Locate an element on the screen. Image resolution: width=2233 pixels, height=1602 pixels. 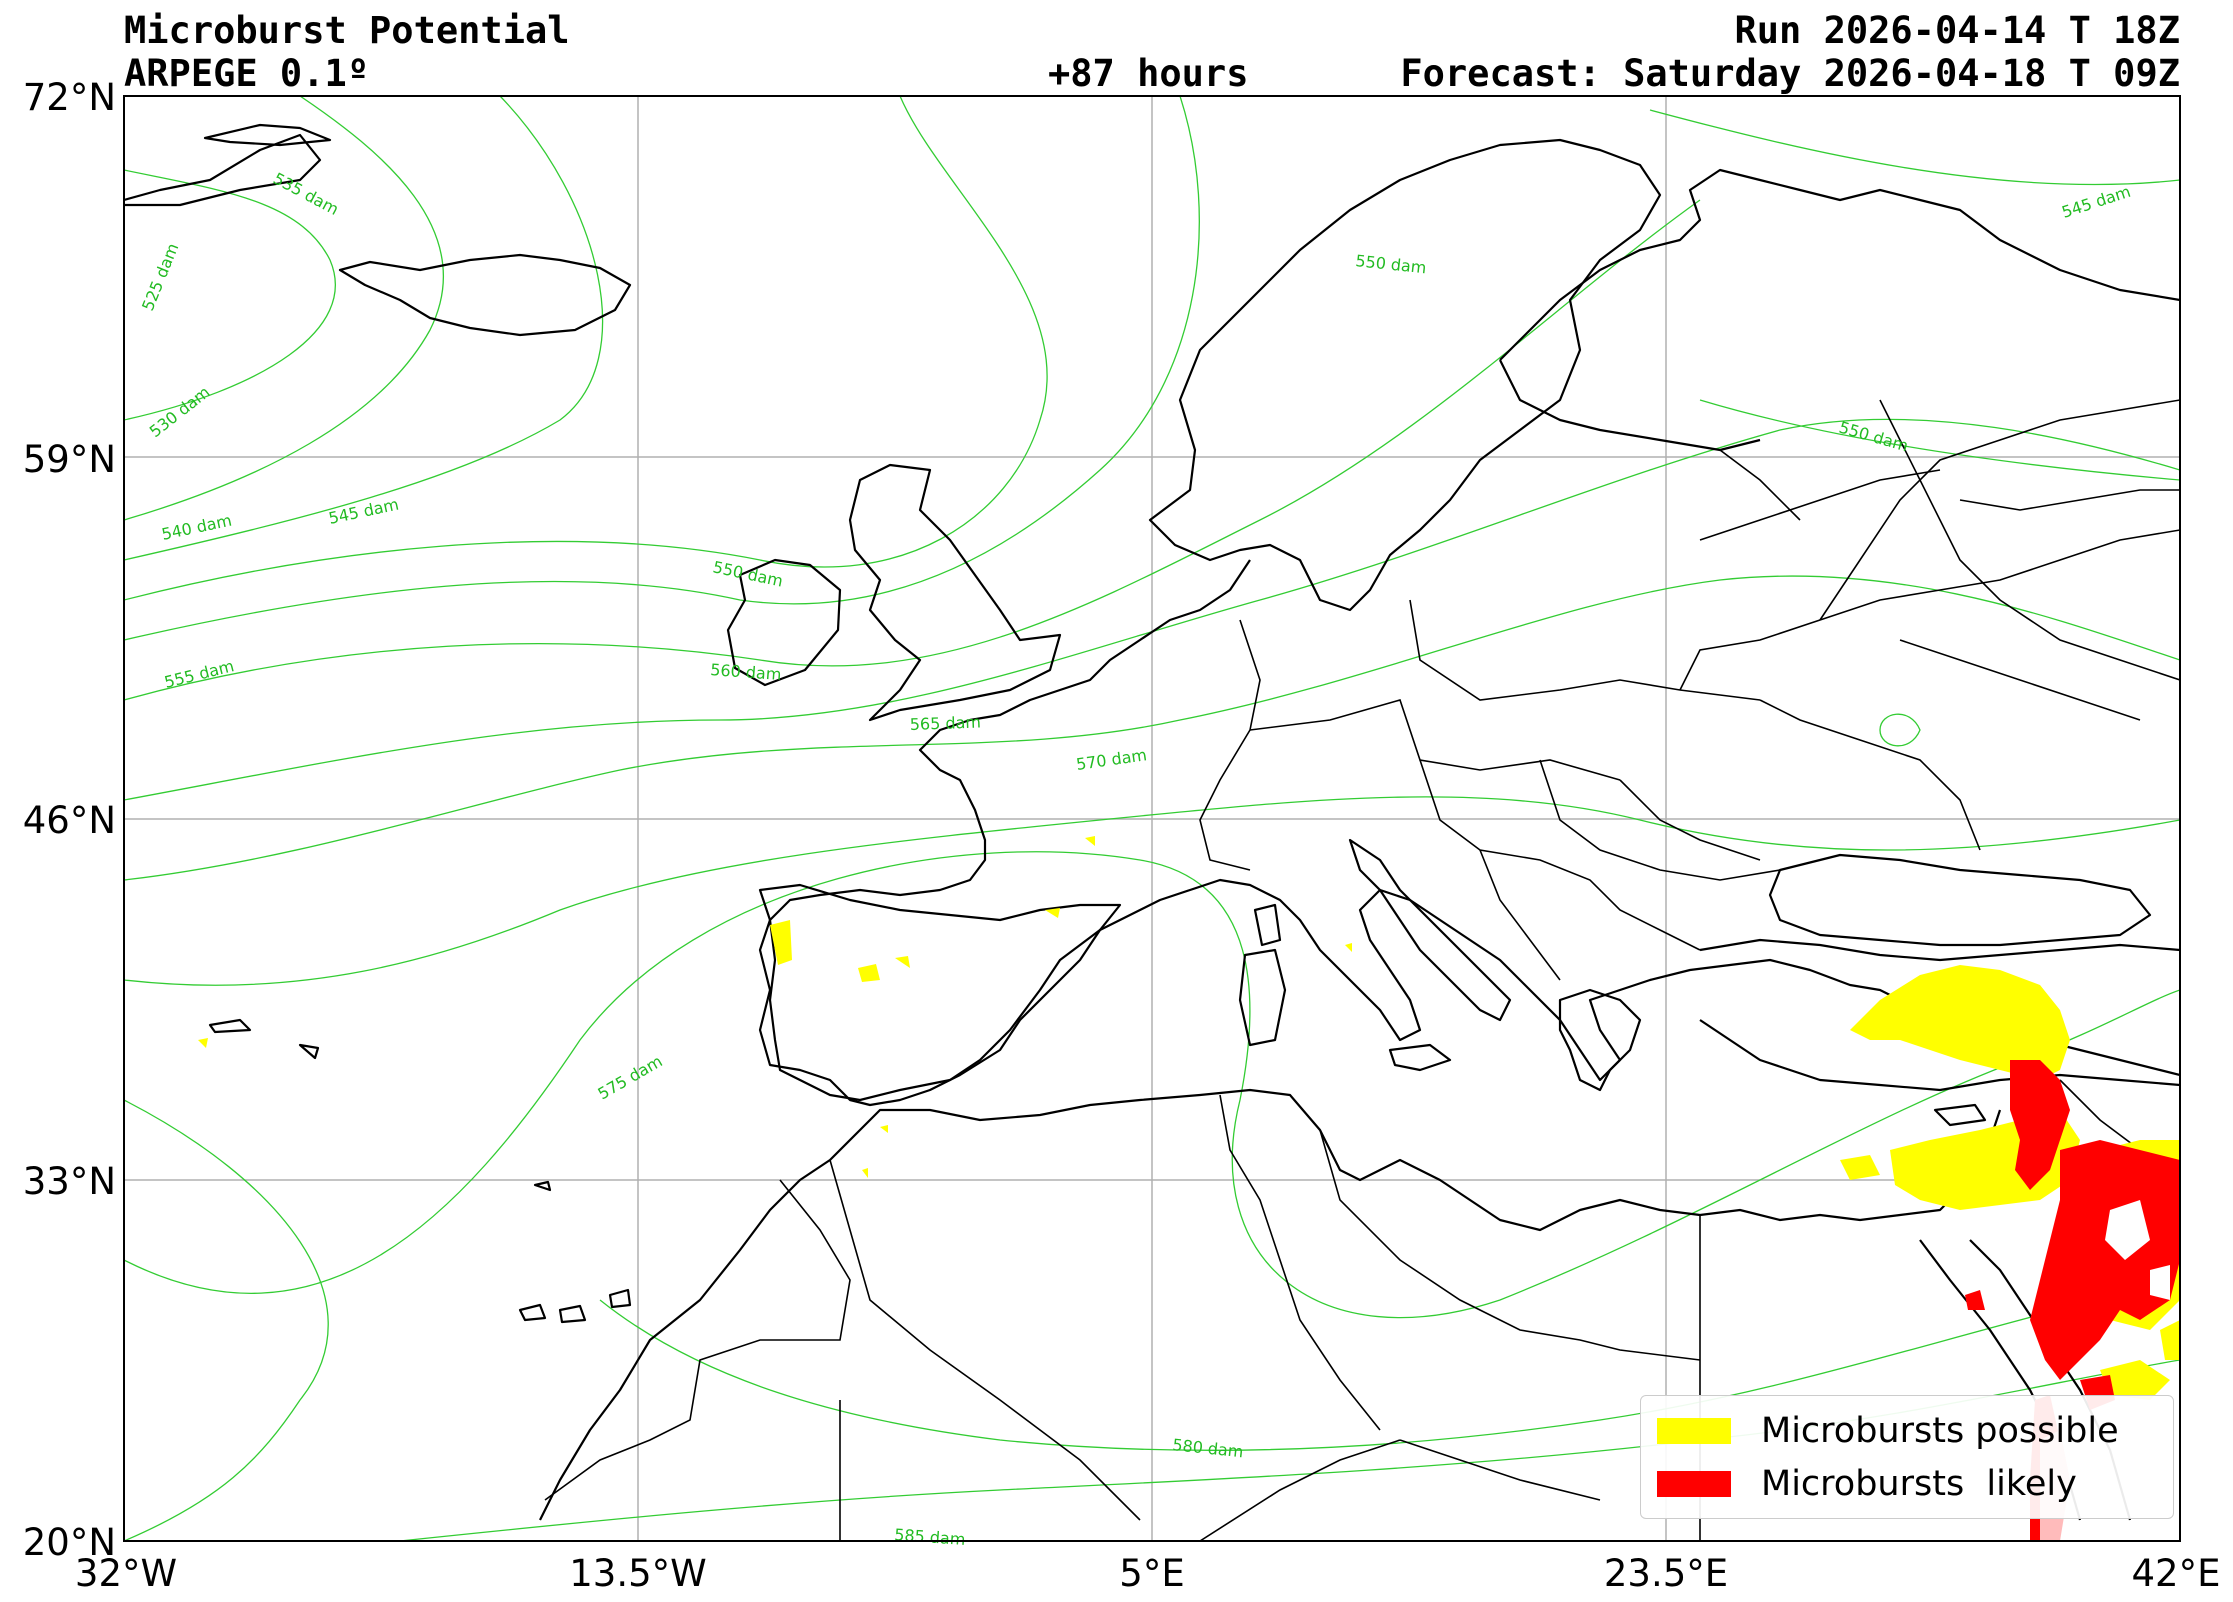
lon-tick-label: 5°E is located at coordinates (1151, 1573).